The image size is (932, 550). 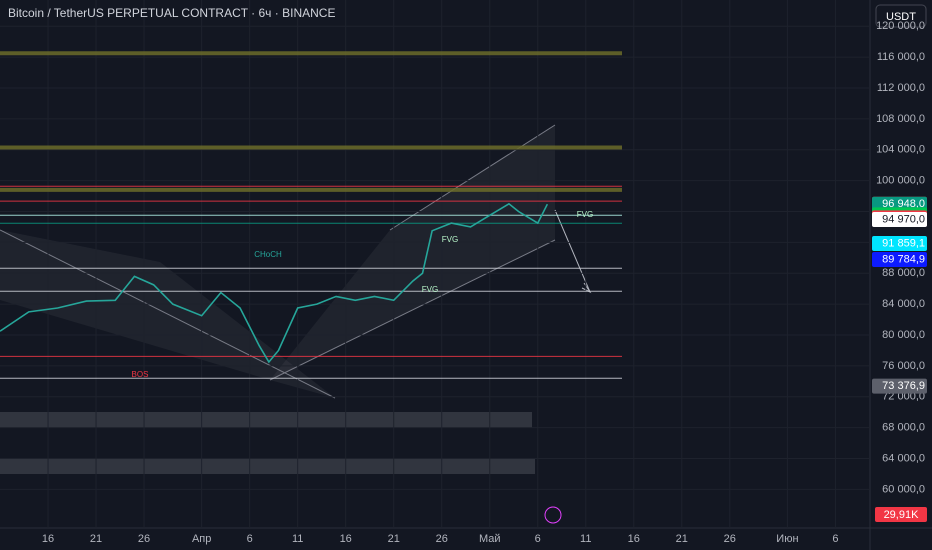 What do you see at coordinates (903, 366) in the screenshot?
I see `y-tick-label: 76 000,0` at bounding box center [903, 366].